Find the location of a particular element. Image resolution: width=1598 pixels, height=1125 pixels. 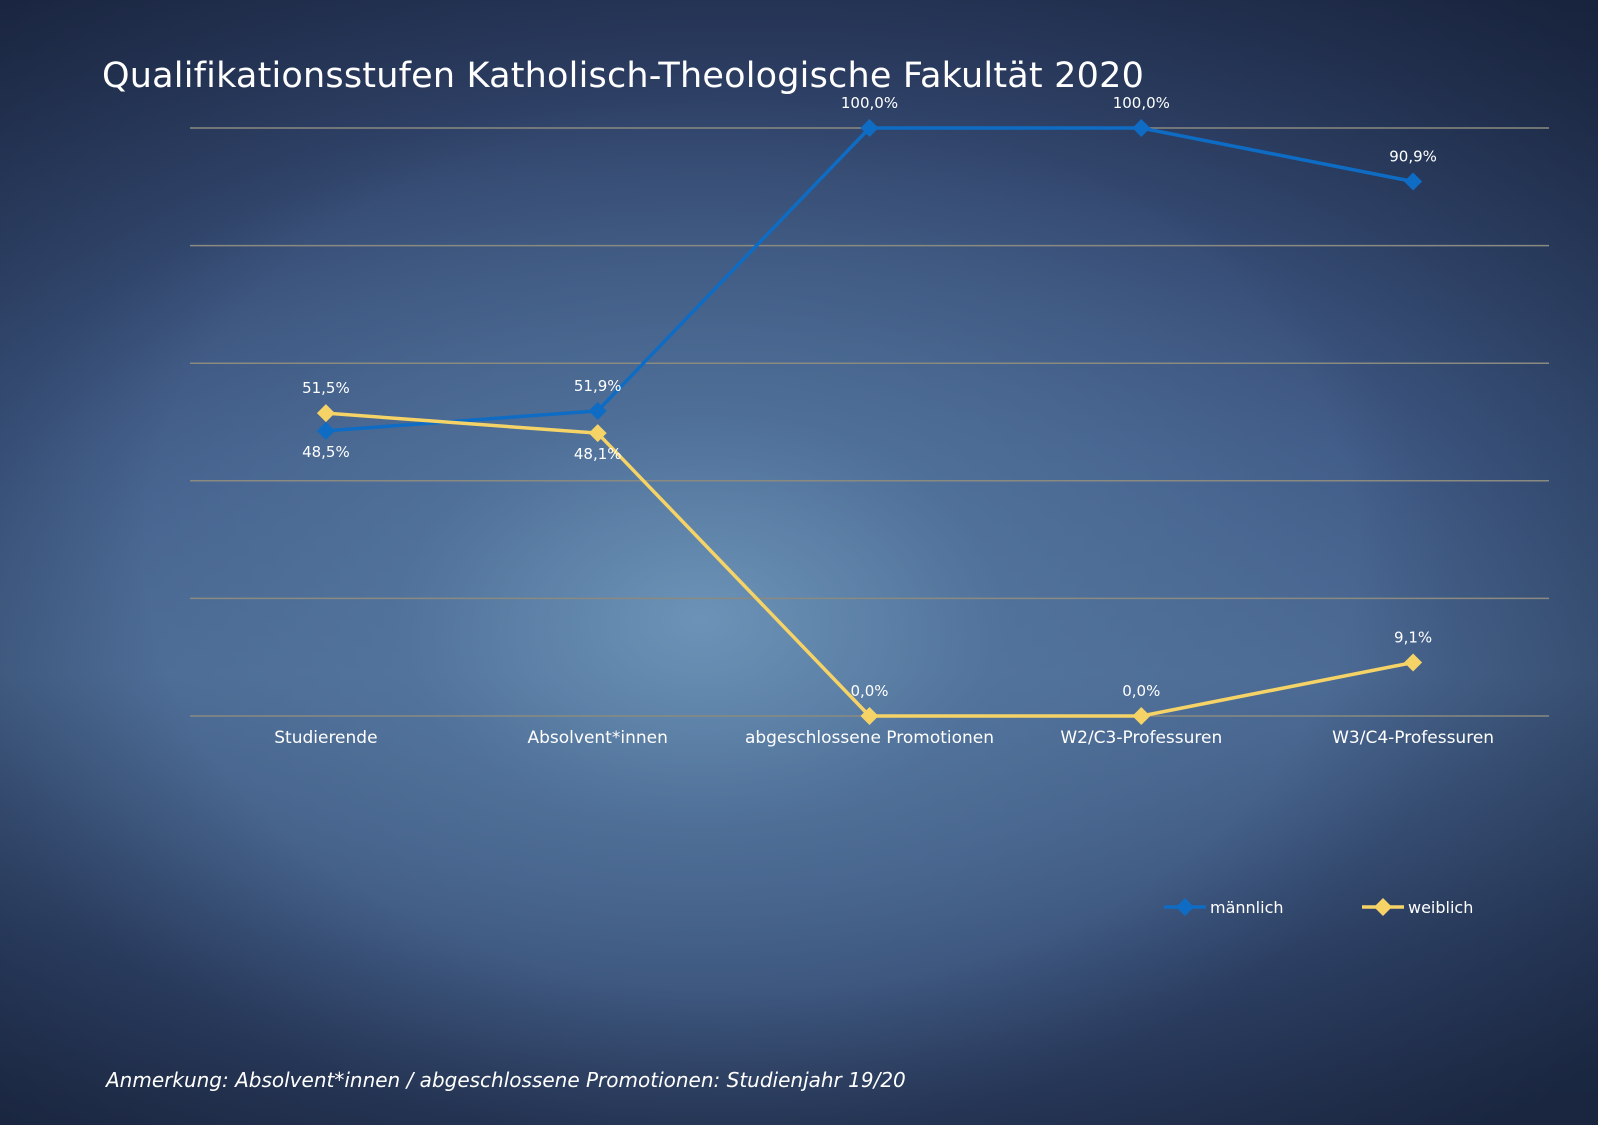

x-tick-label: Absolvent*innen is located at coordinates (598, 738).